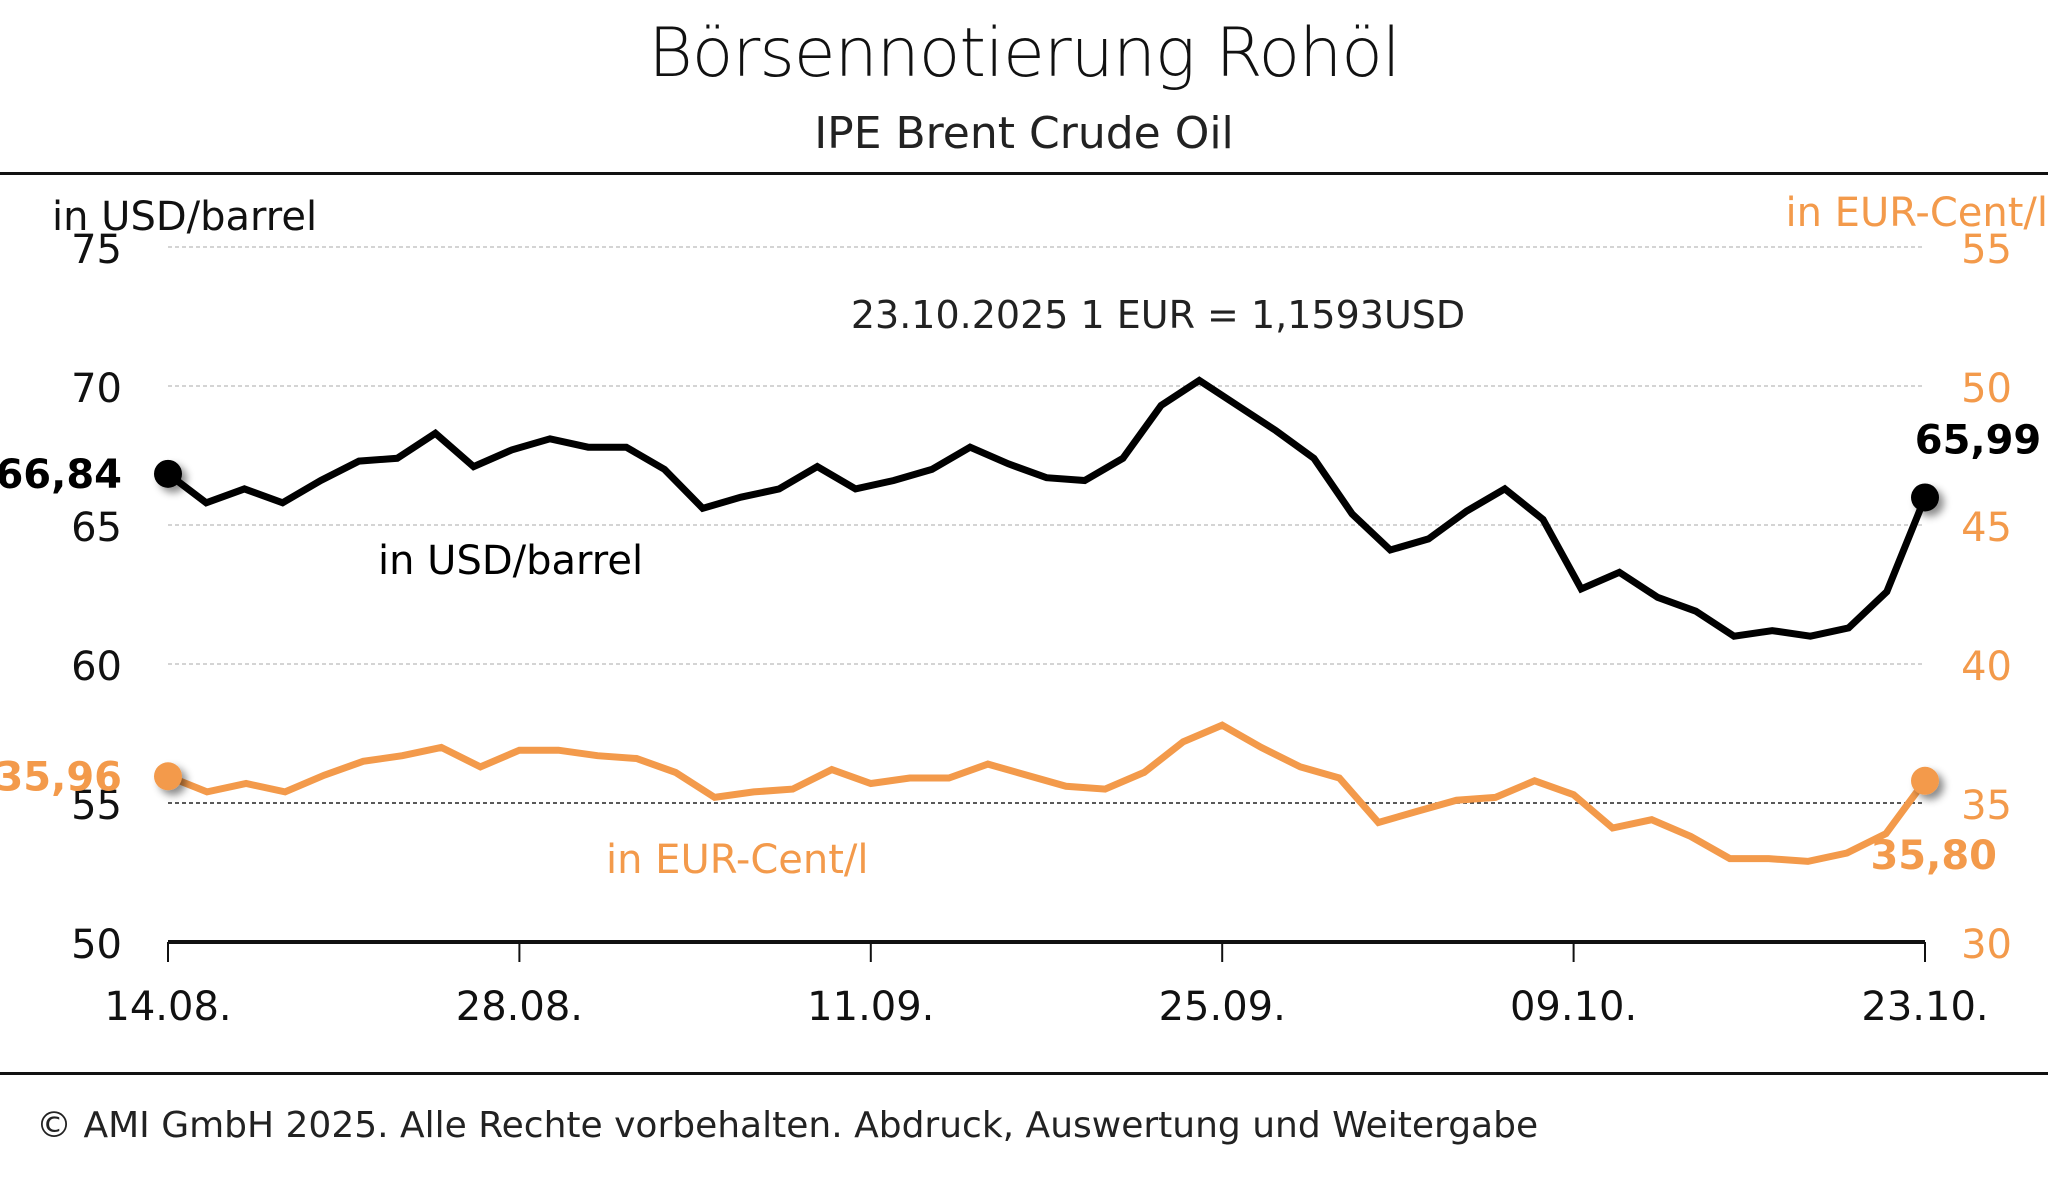  I want to click on right-y-tick-label: 40, so click(1986, 667).